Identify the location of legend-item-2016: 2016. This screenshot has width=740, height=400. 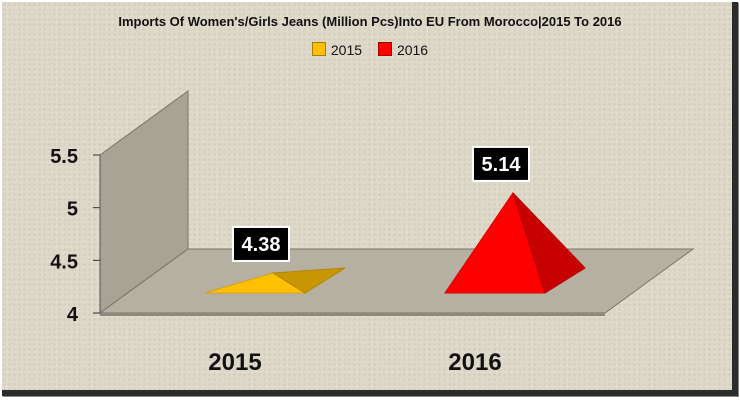
(403, 50).